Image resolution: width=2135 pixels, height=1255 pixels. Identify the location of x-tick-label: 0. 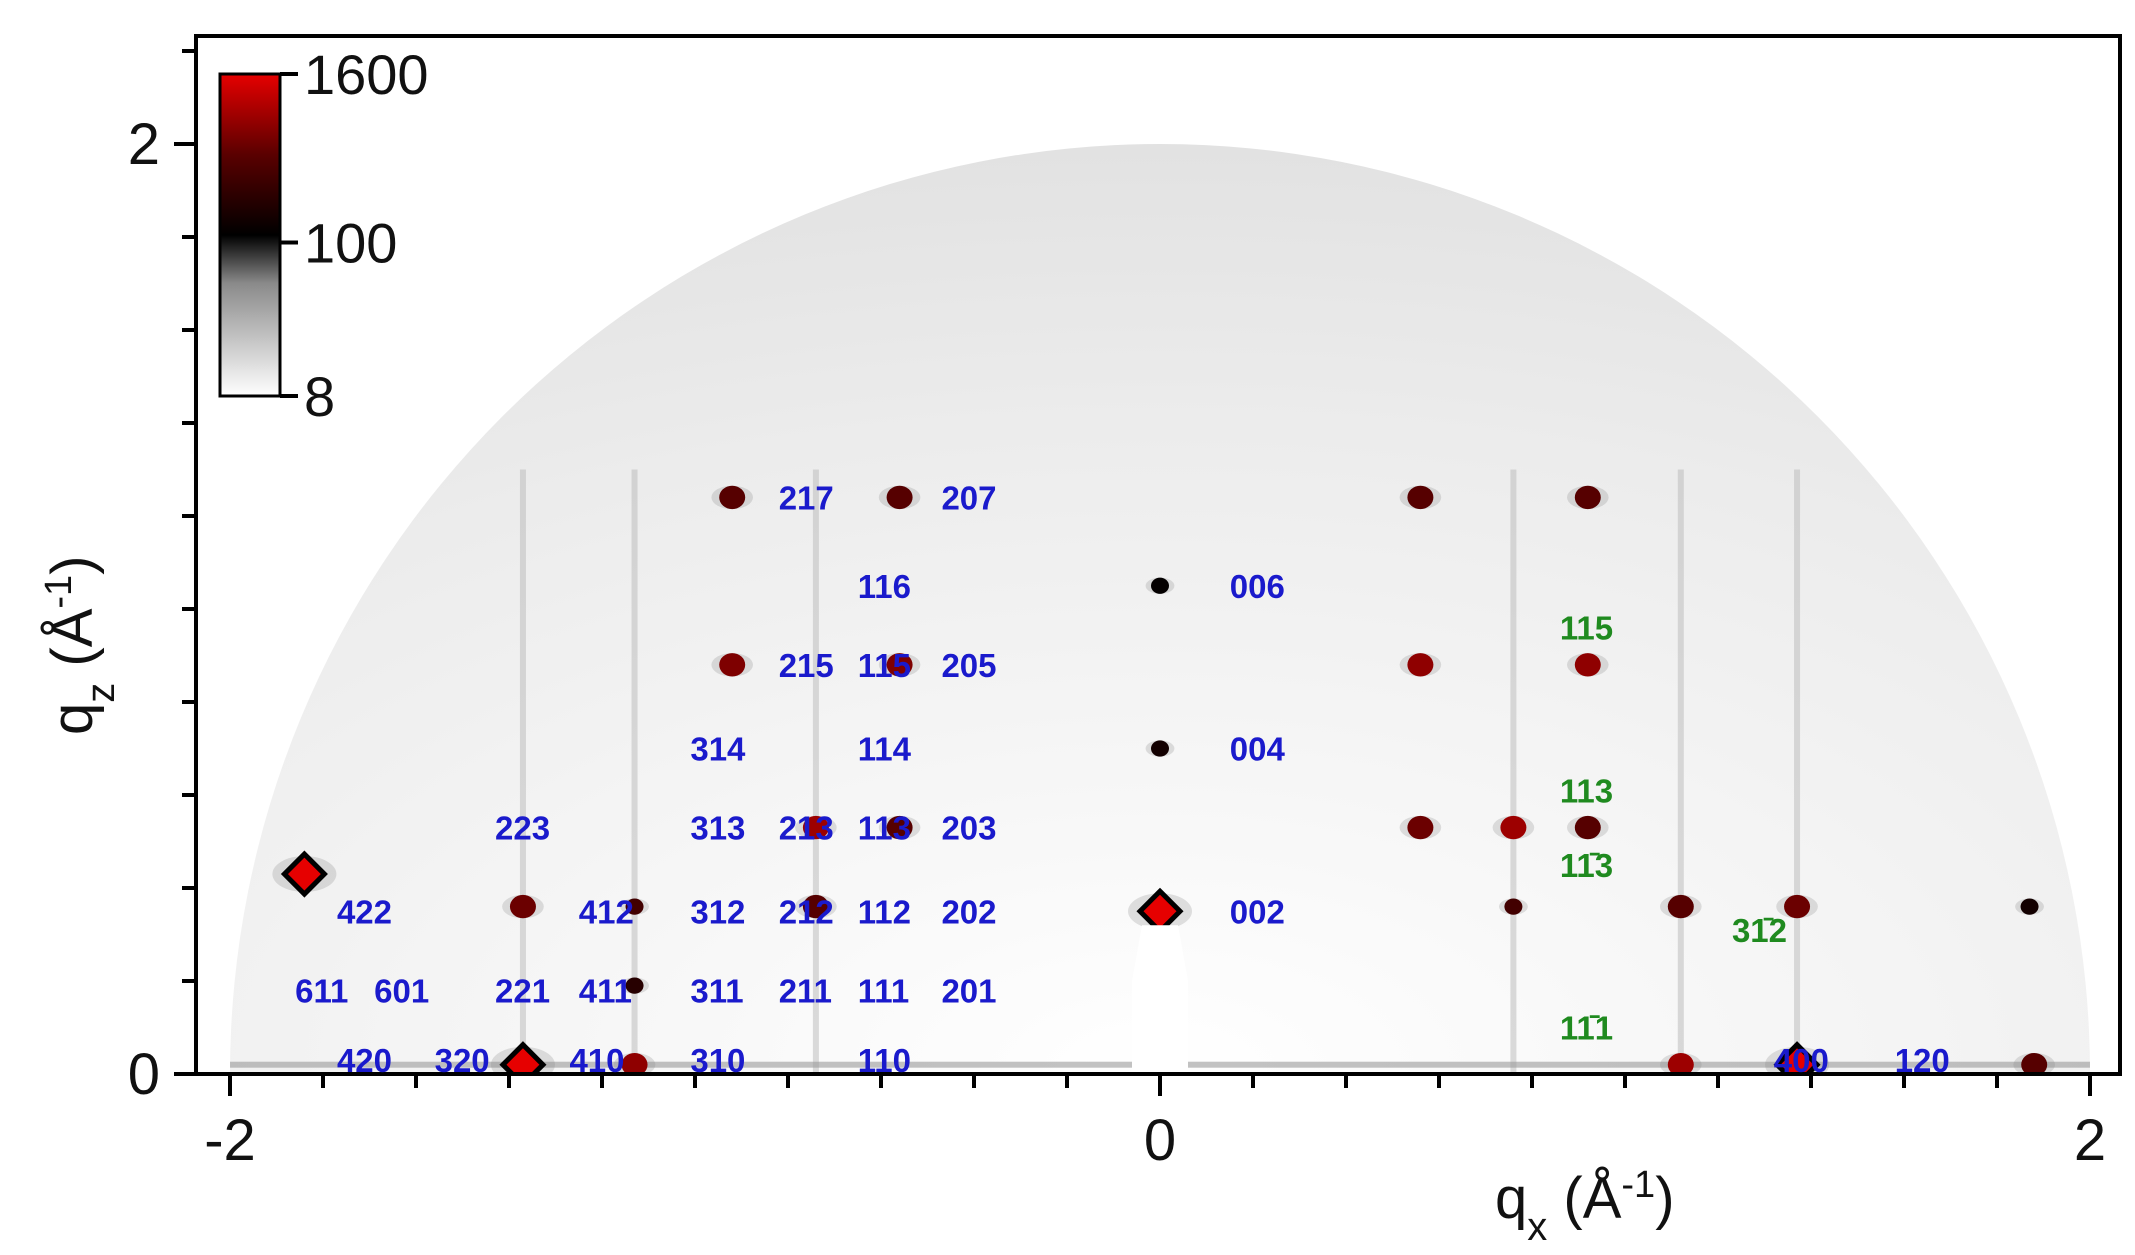
(1160, 1140).